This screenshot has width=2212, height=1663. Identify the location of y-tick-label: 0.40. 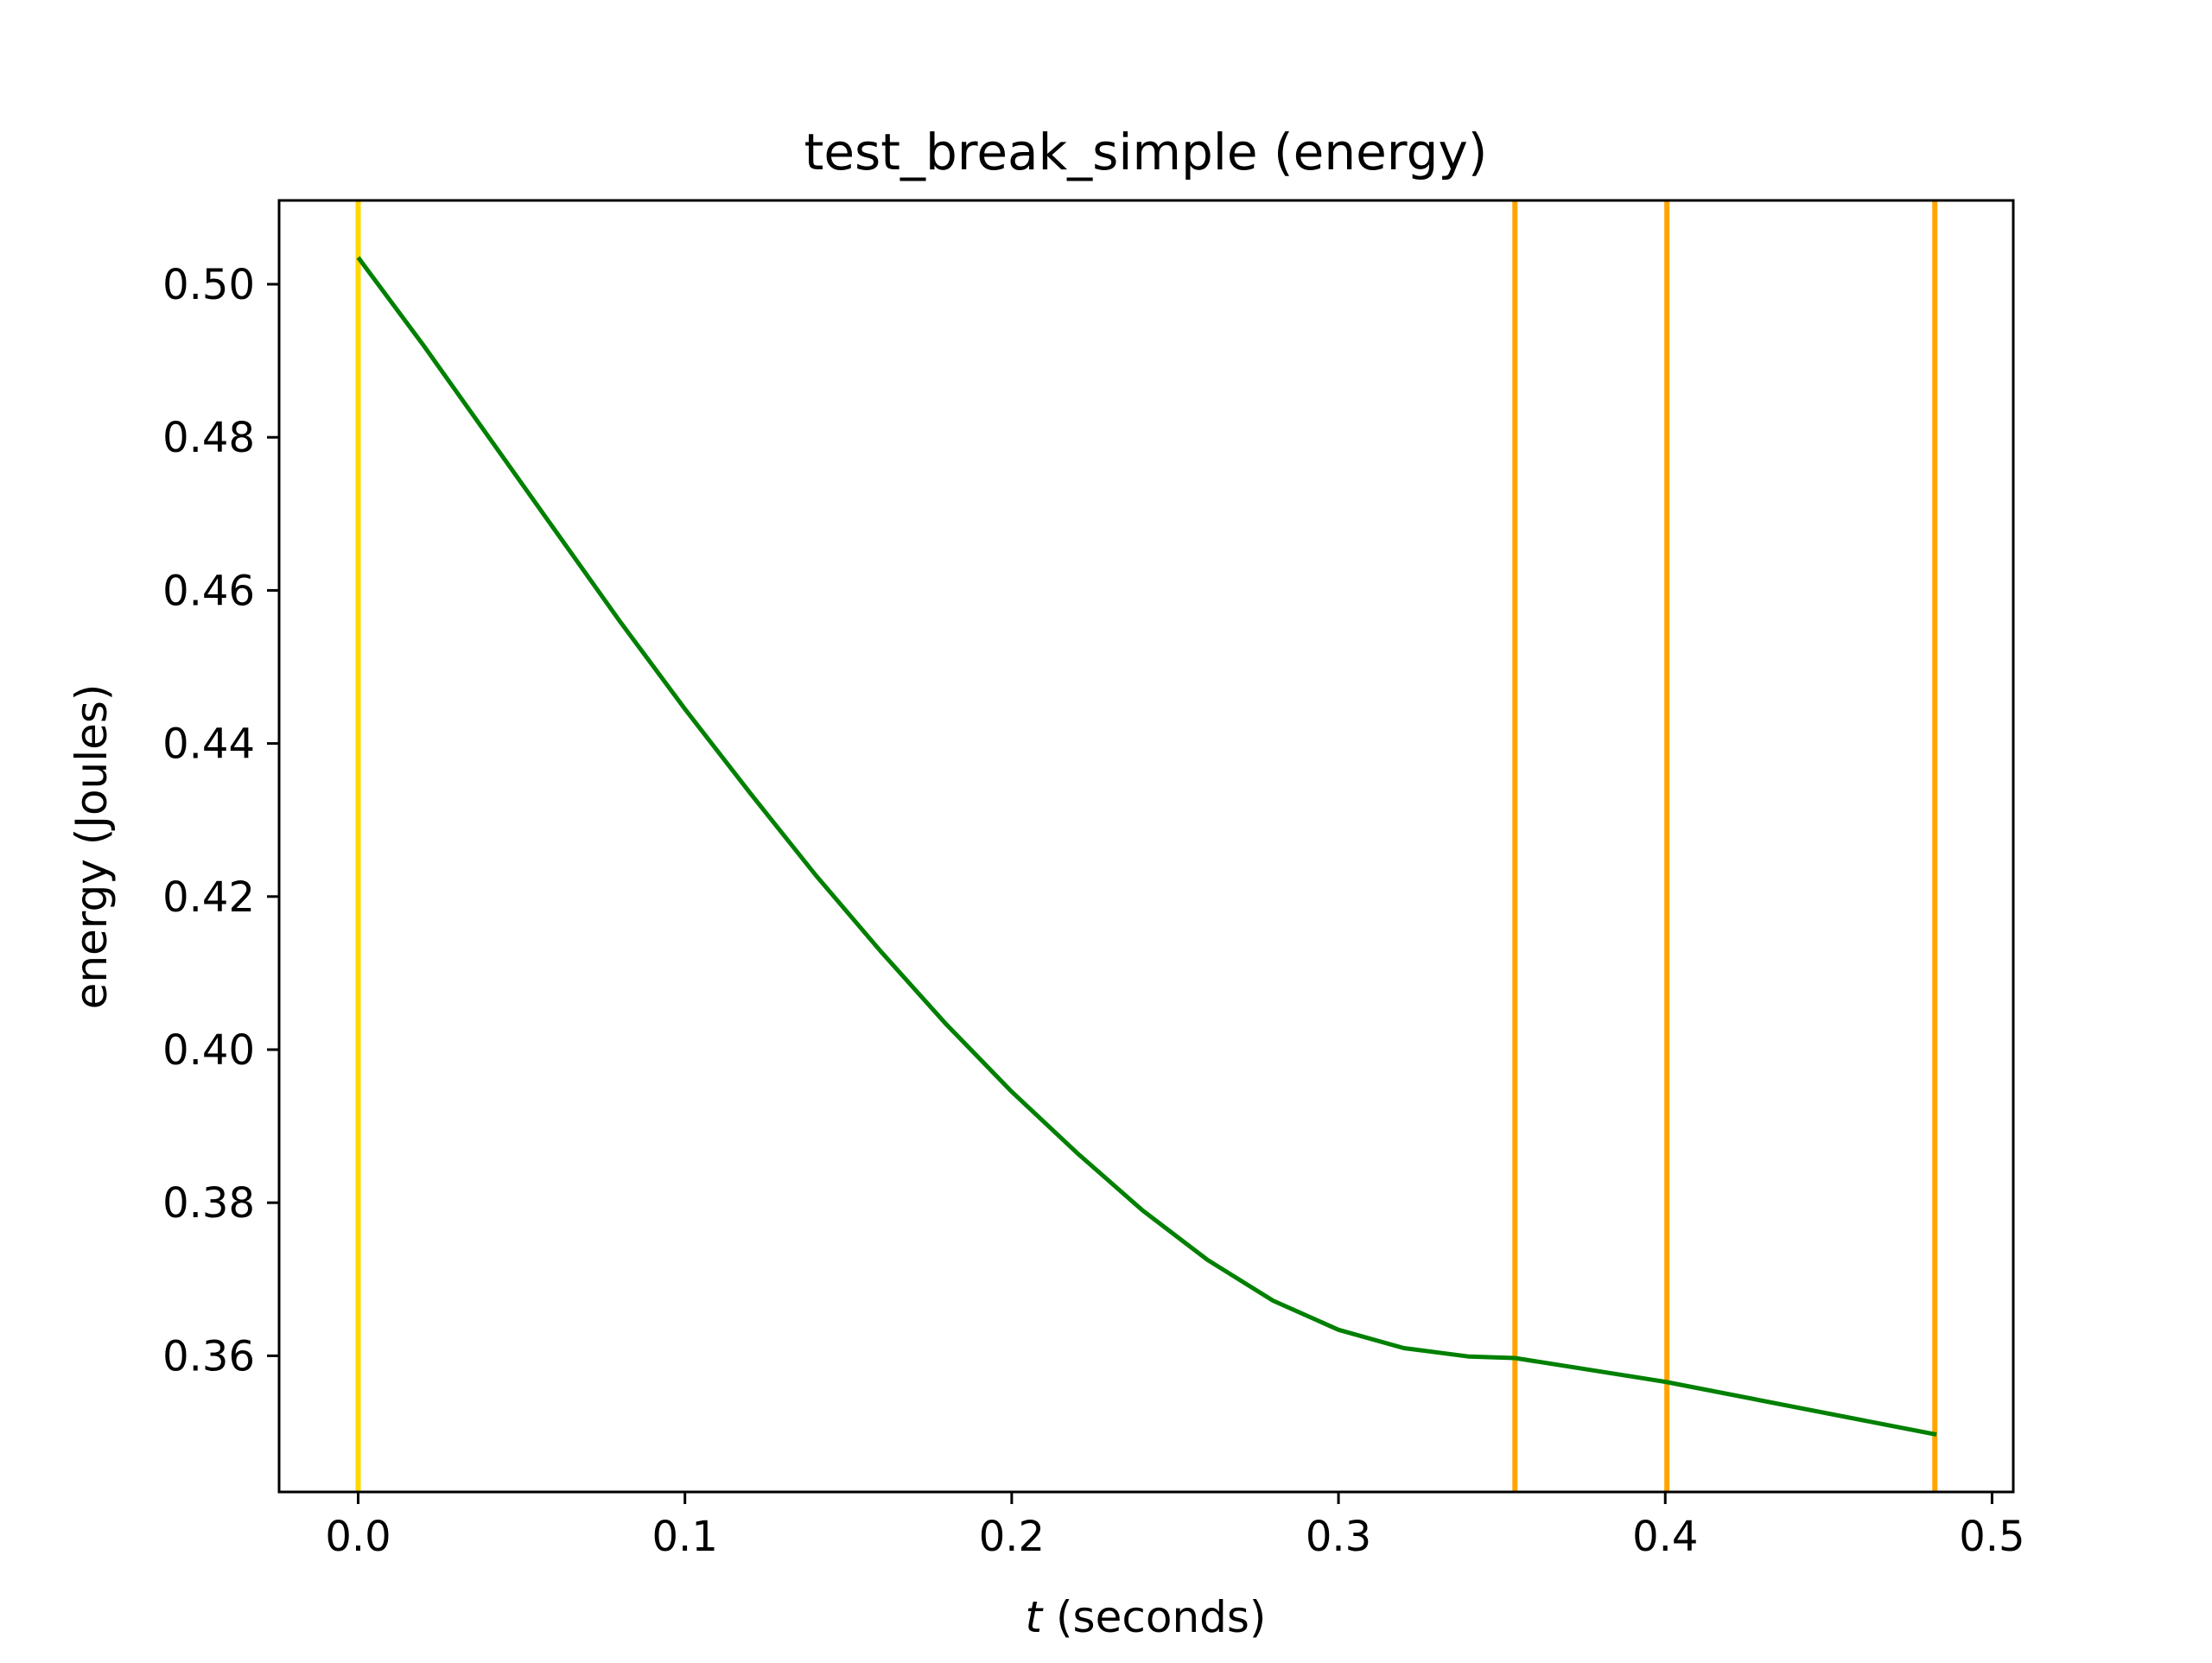
(208, 1051).